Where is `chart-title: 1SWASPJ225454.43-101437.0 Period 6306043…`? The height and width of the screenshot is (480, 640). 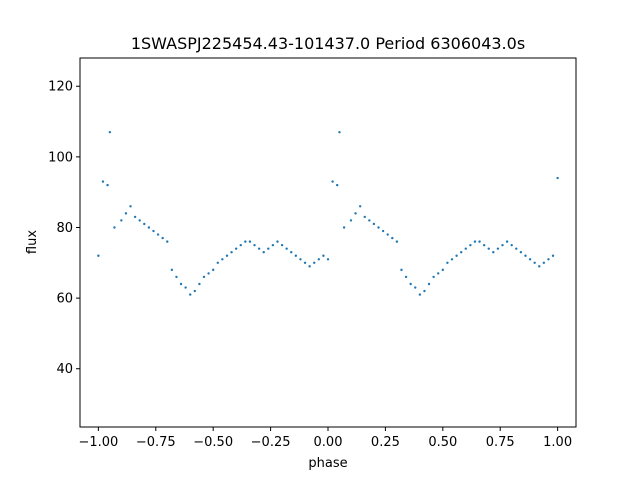 chart-title: 1SWASPJ225454.43-101437.0 Period 6306043… is located at coordinates (328, 43).